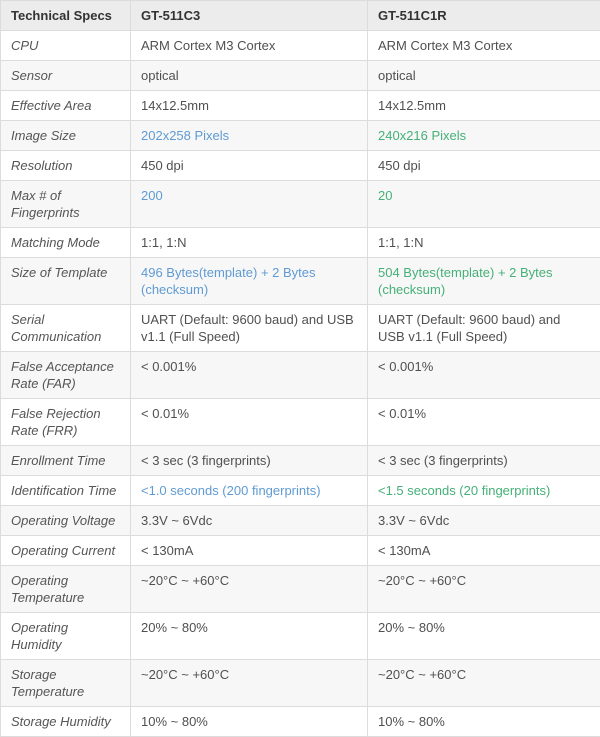  I want to click on spec-value-gt511c1r: 1:1, 1:N, so click(484, 243).